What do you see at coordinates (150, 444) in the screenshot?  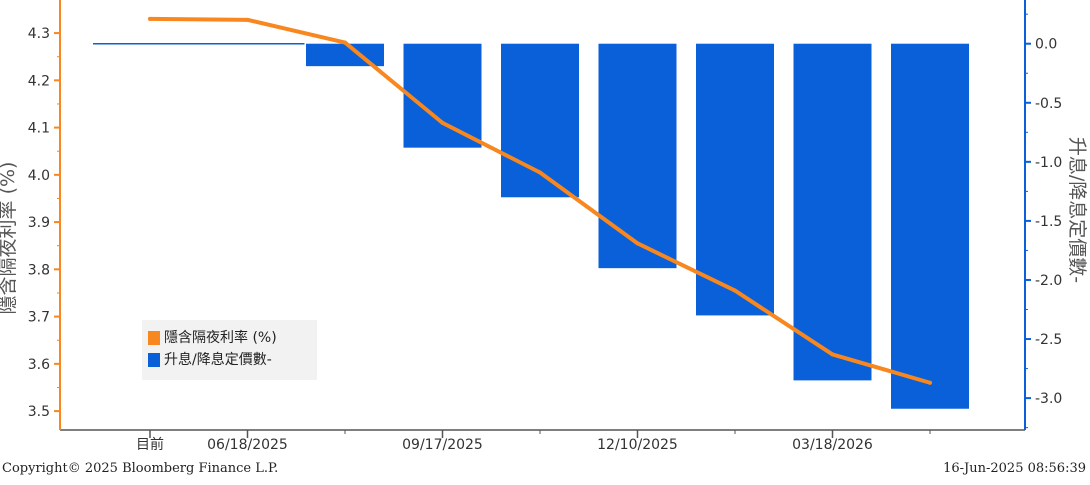 I see `x-tick-label-0: 目前` at bounding box center [150, 444].